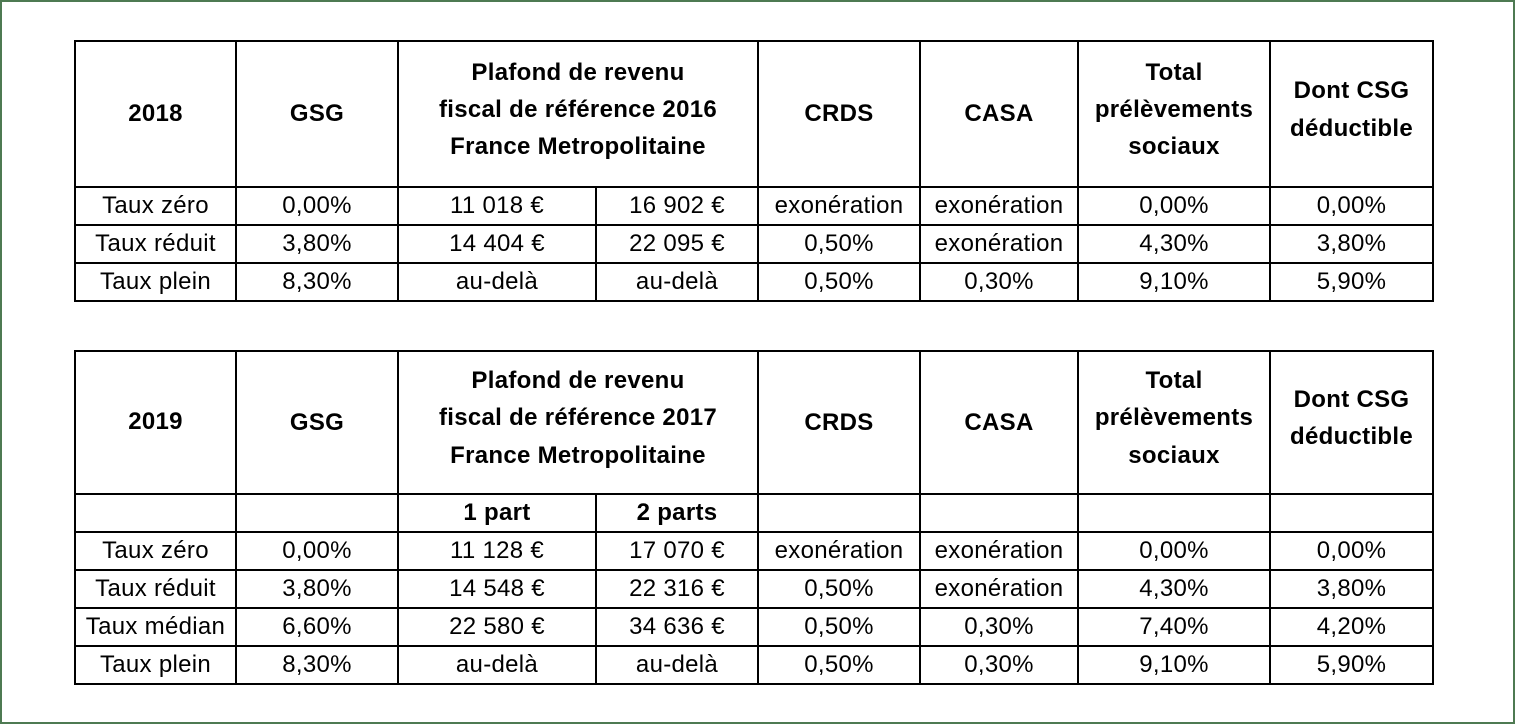 This screenshot has width=1515, height=724. What do you see at coordinates (677, 513) in the screenshot?
I see `subheader-2-parts: 2 parts` at bounding box center [677, 513].